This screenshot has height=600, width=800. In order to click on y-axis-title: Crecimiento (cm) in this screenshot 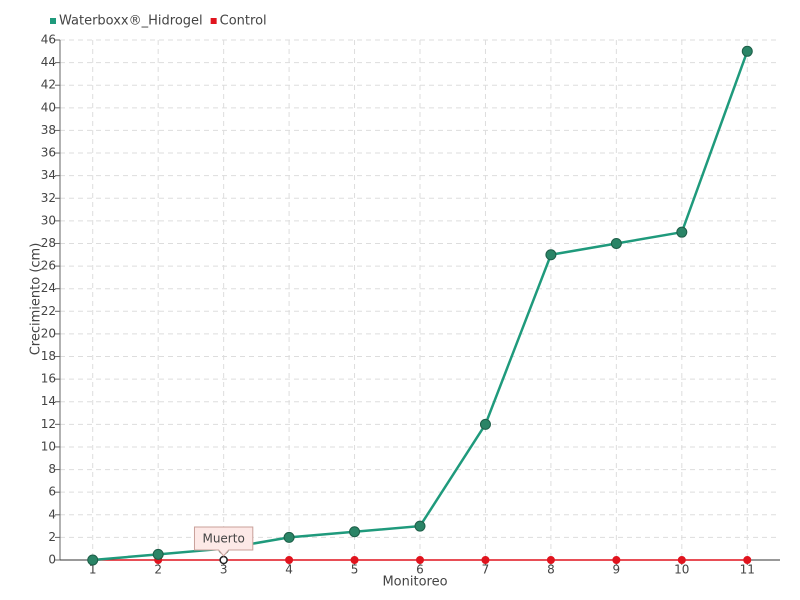, I will do `click(36, 299)`.